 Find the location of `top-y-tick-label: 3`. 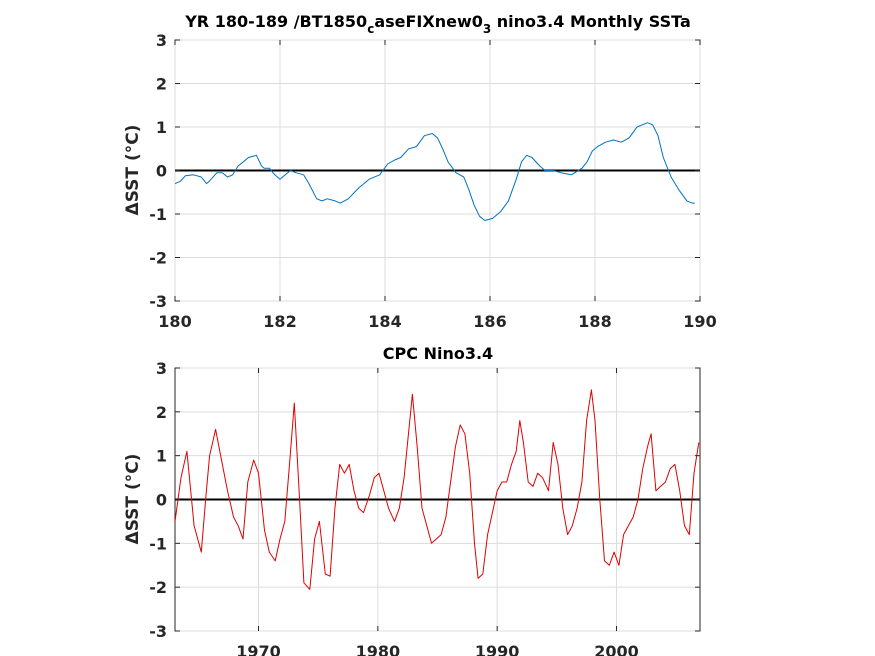

top-y-tick-label: 3 is located at coordinates (161, 40).